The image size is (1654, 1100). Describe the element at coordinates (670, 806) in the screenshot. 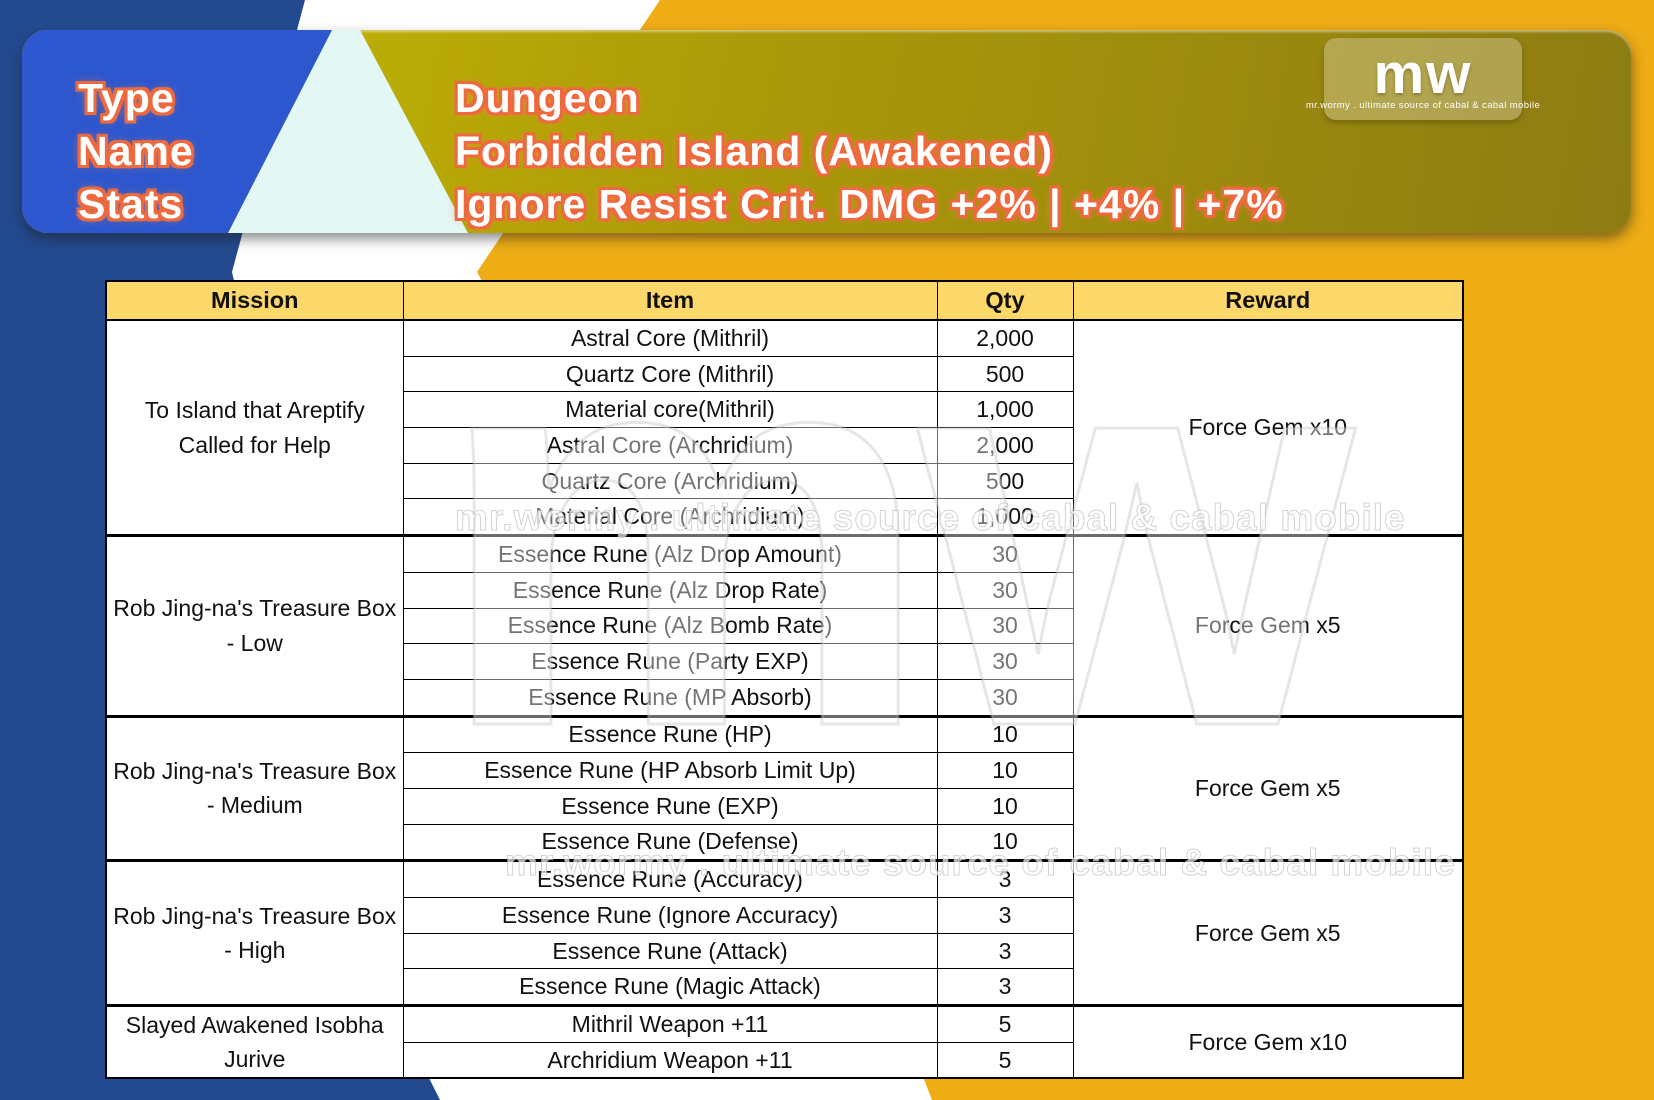

I see `item-cell: Essence Rune (EXP)` at that location.